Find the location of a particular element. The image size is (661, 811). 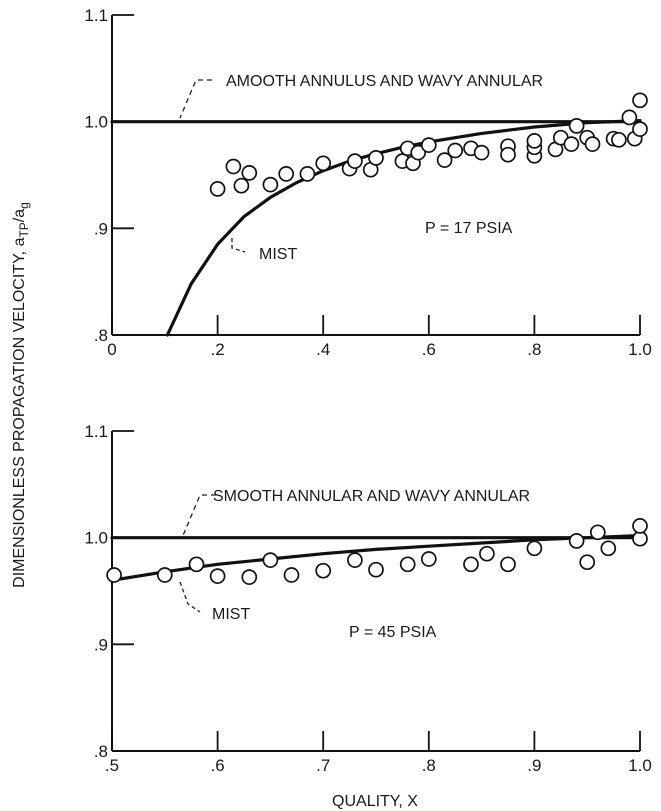

top-x-tick-label: 0 is located at coordinates (111, 349).